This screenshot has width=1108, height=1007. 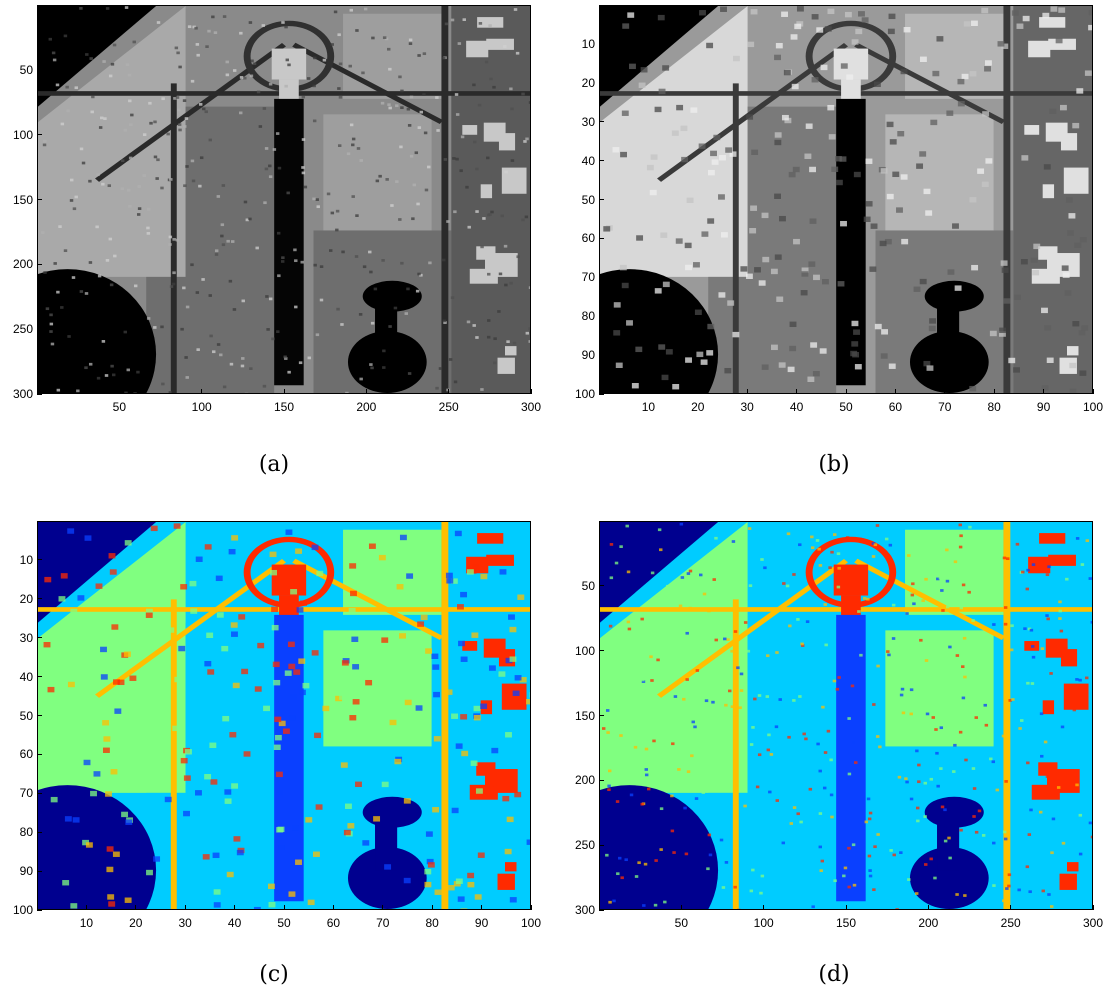 I want to click on y-tick-label: 200, so click(x=22, y=264).